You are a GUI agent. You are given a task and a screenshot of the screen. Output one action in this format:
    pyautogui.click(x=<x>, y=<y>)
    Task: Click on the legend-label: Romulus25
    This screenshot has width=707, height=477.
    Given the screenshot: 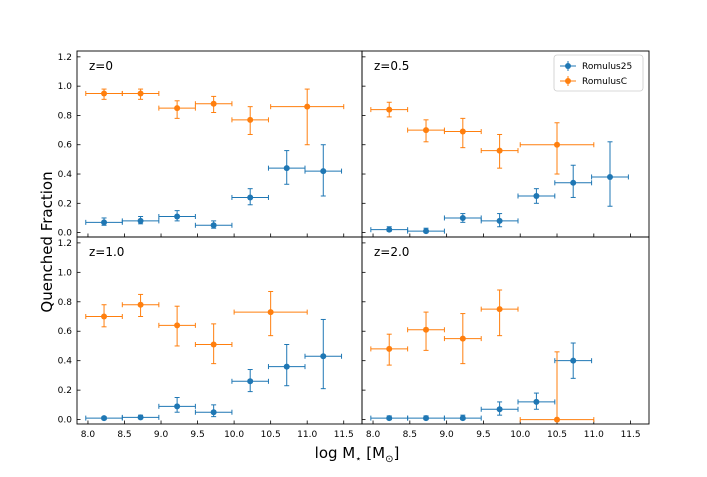 What is the action you would take?
    pyautogui.click(x=607, y=67)
    